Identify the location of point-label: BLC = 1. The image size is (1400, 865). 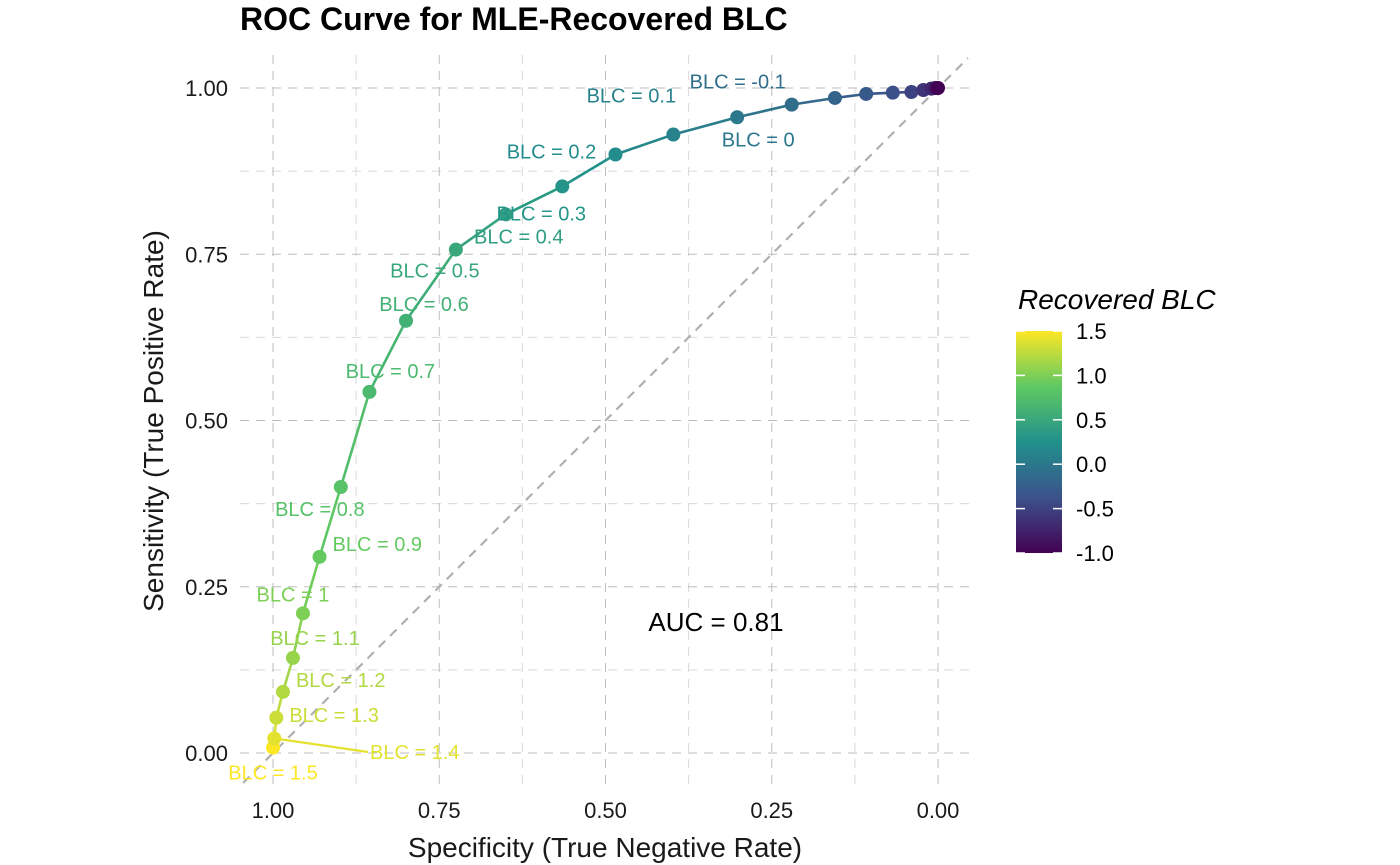
(293, 595).